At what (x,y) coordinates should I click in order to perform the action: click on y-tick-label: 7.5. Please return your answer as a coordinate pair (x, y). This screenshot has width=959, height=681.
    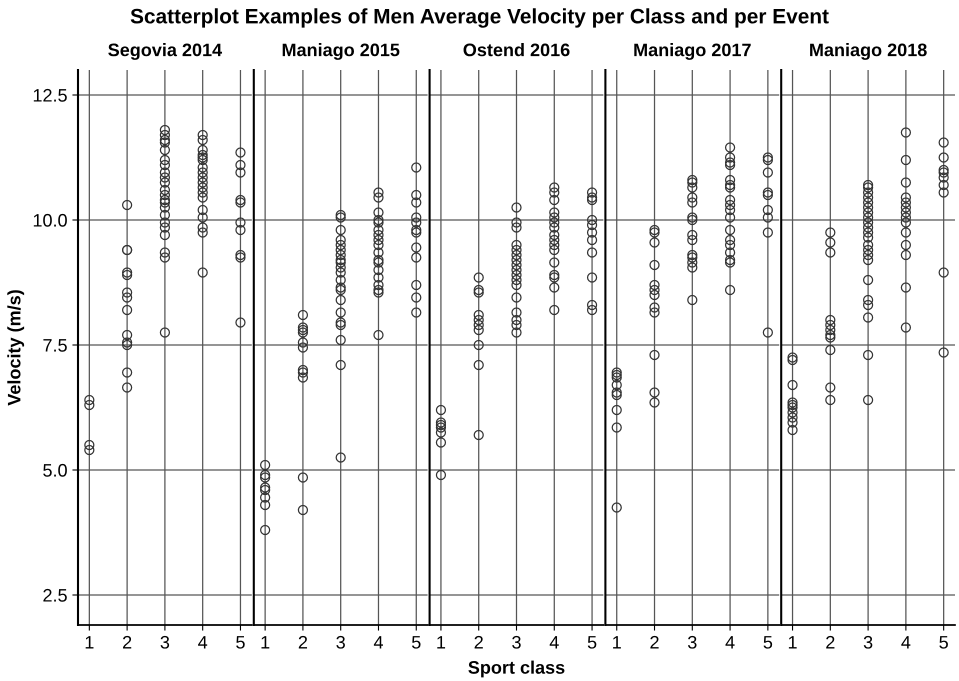
    Looking at the image, I should click on (55, 345).